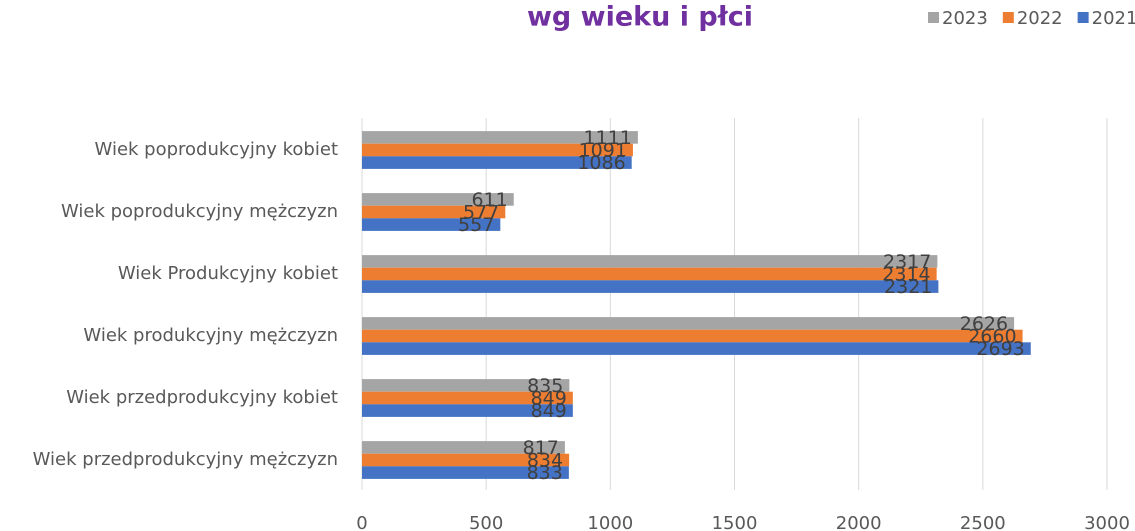  Describe the element at coordinates (907, 262) in the screenshot. I see `data-label: 2317` at that location.